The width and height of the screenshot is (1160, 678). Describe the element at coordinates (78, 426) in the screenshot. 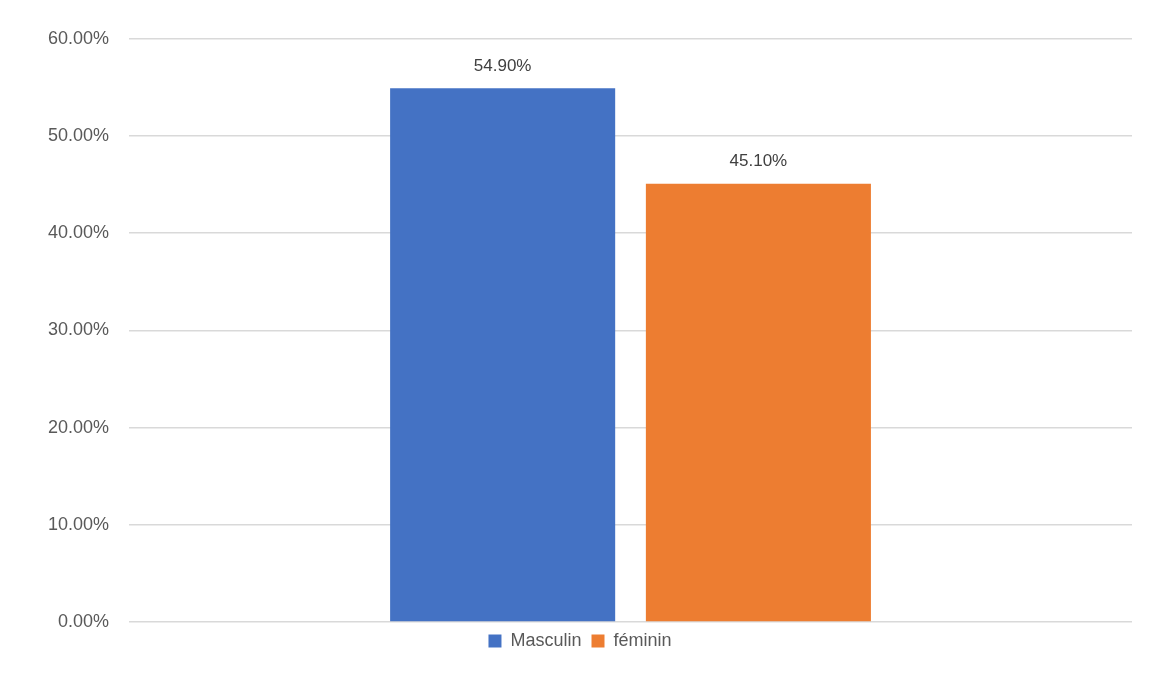

I see `y-tick-label: 20.00%` at that location.